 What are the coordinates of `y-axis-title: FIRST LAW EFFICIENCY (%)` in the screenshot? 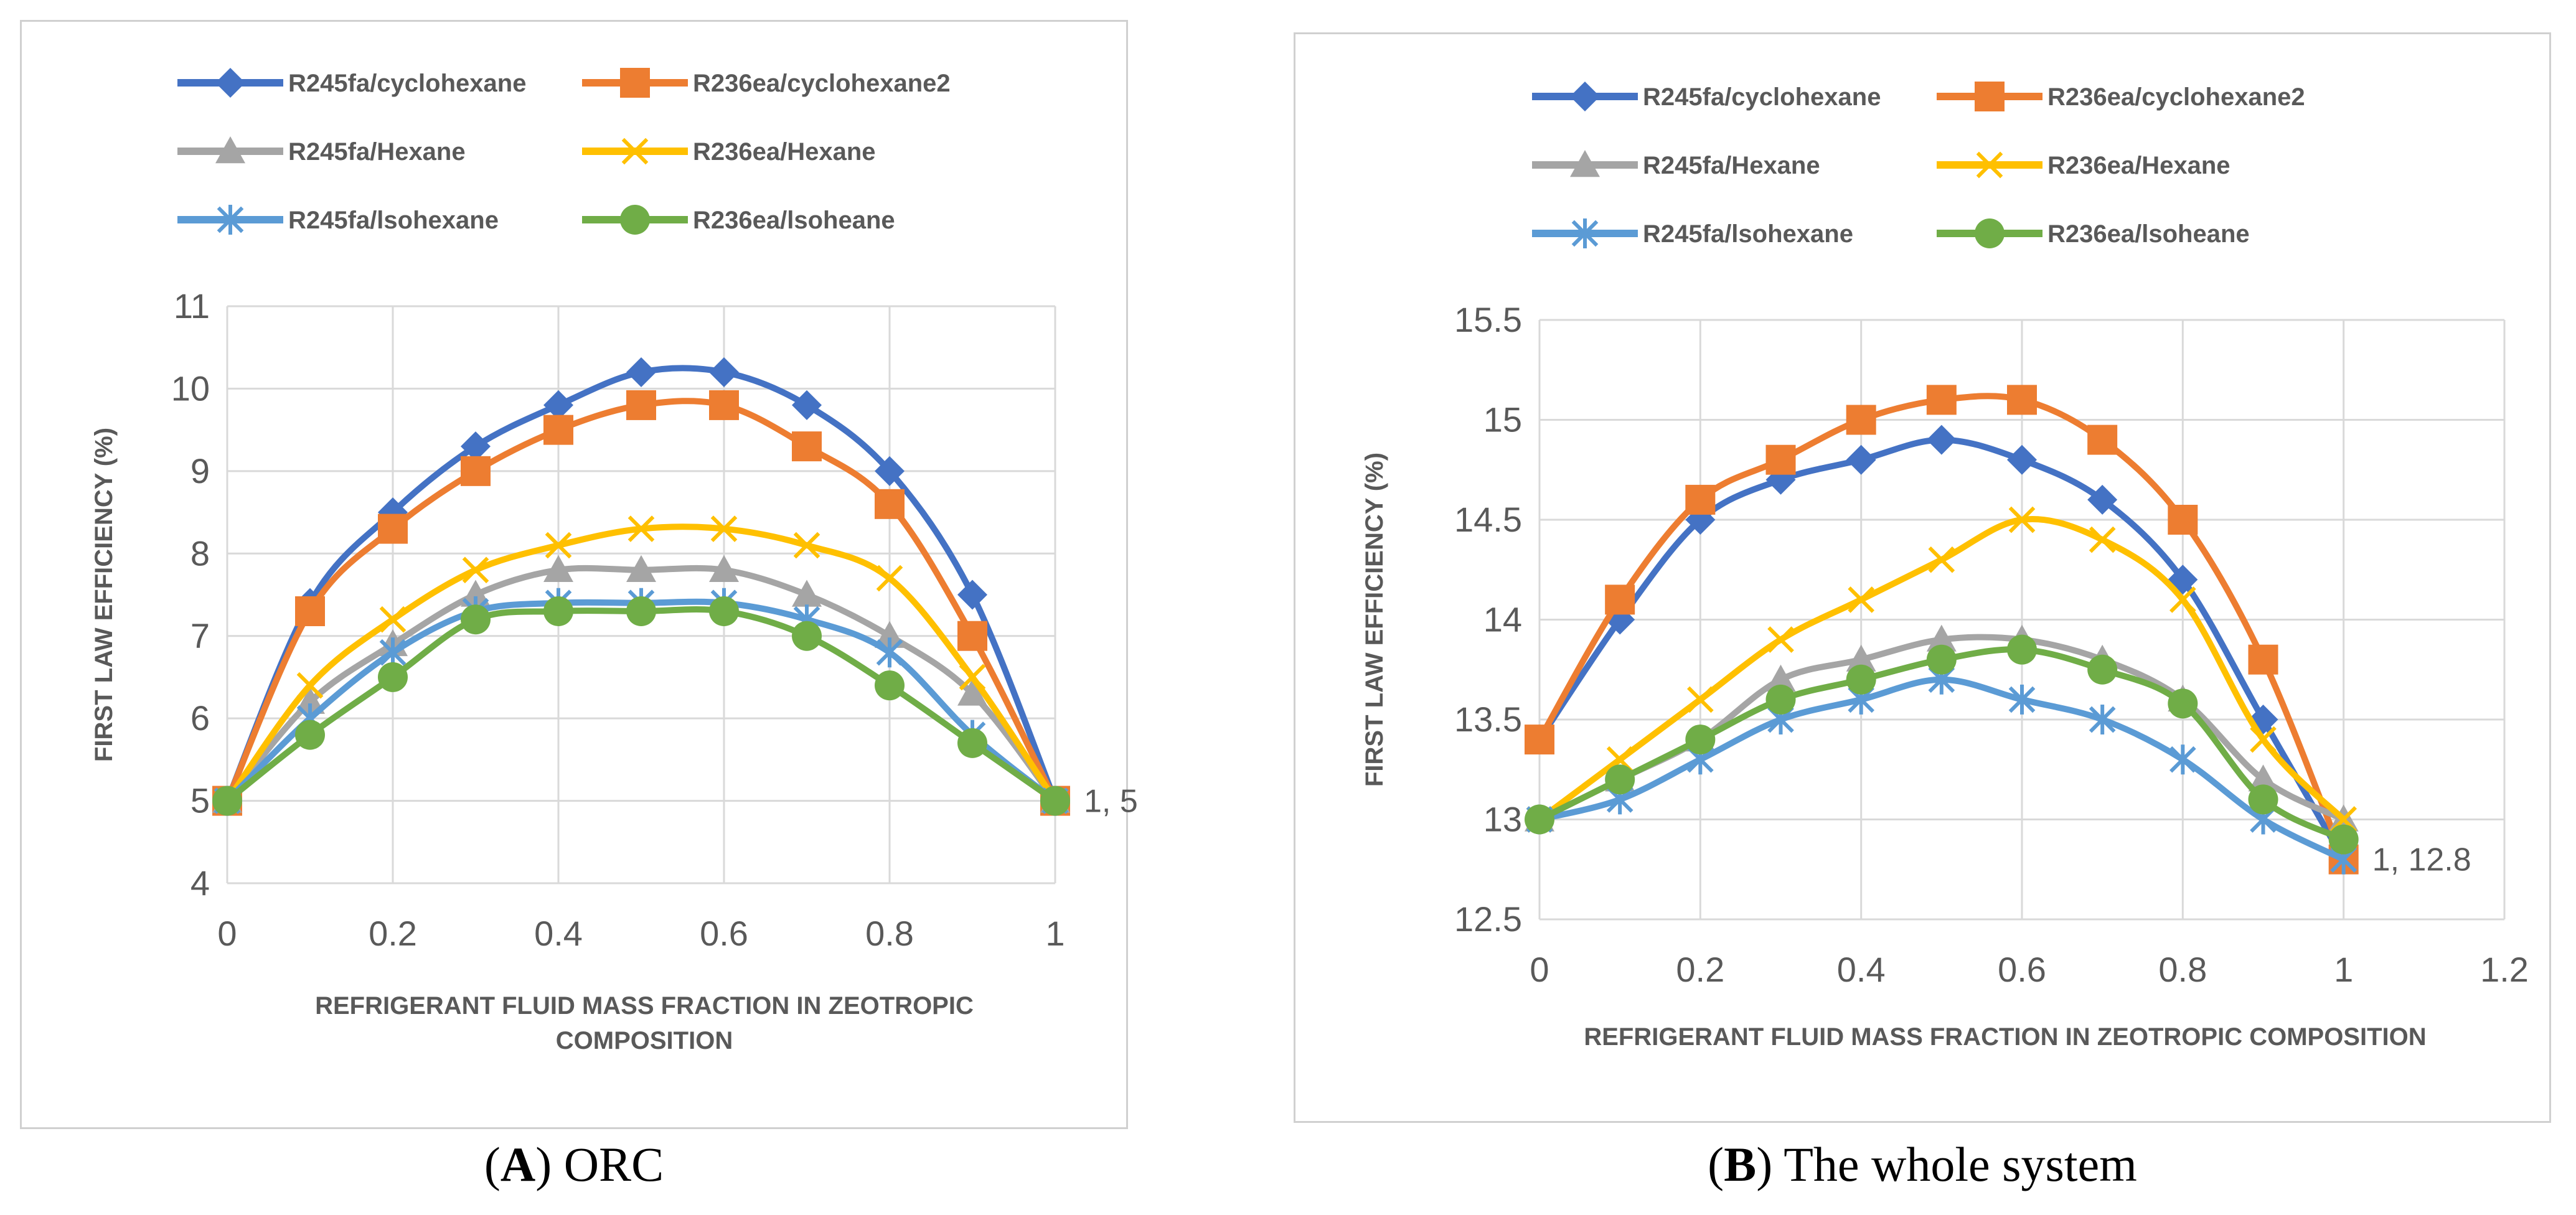 It's located at (104, 595).